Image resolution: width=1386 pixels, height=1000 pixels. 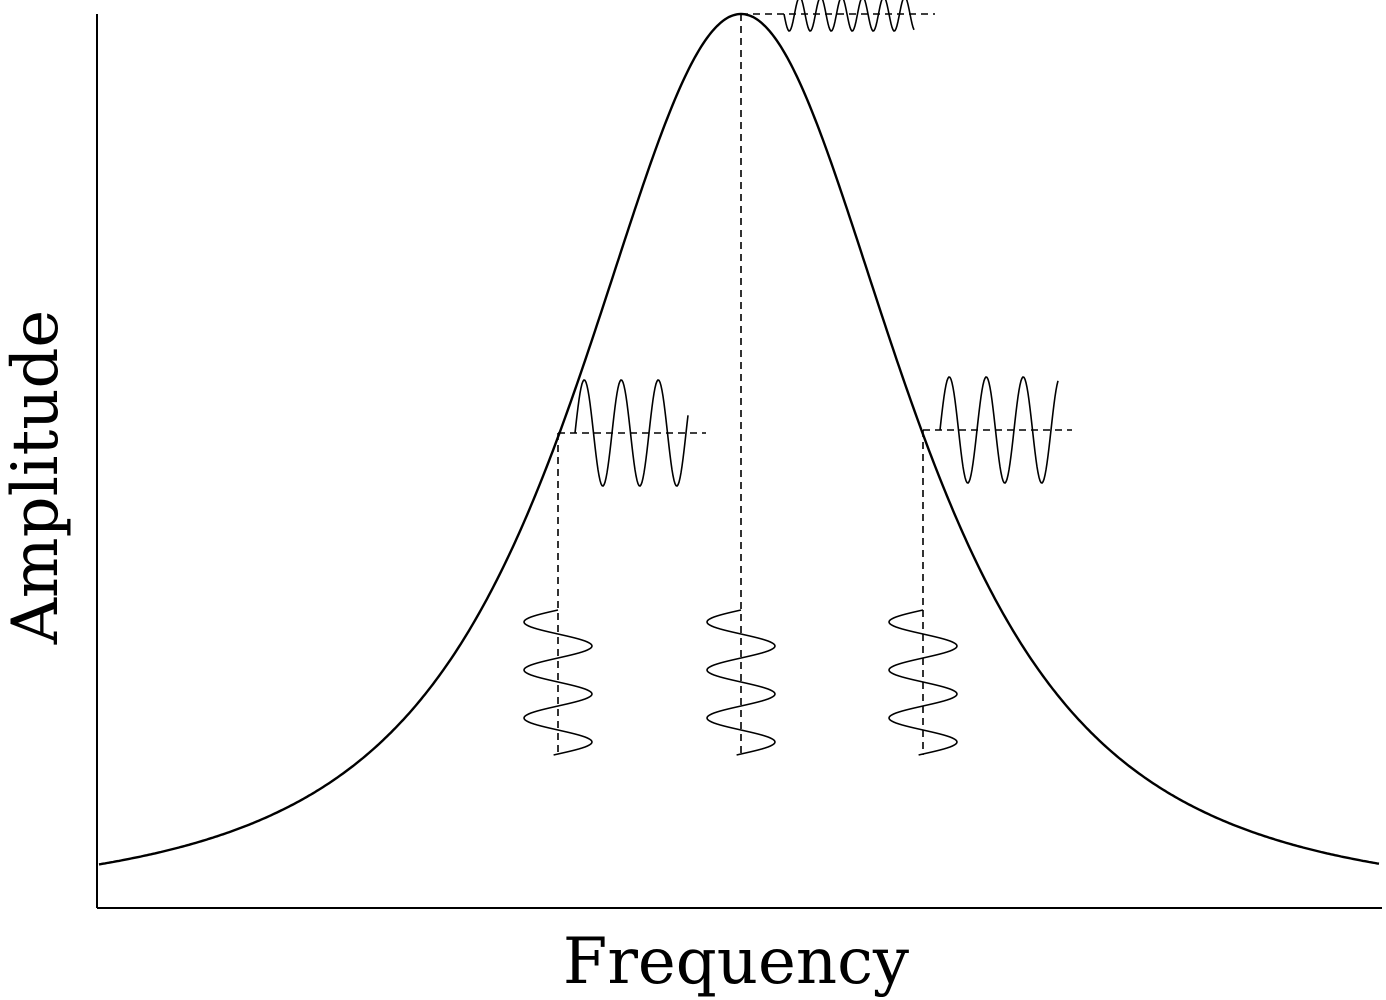 What do you see at coordinates (631, 433) in the screenshot?
I see `left-response-wave` at bounding box center [631, 433].